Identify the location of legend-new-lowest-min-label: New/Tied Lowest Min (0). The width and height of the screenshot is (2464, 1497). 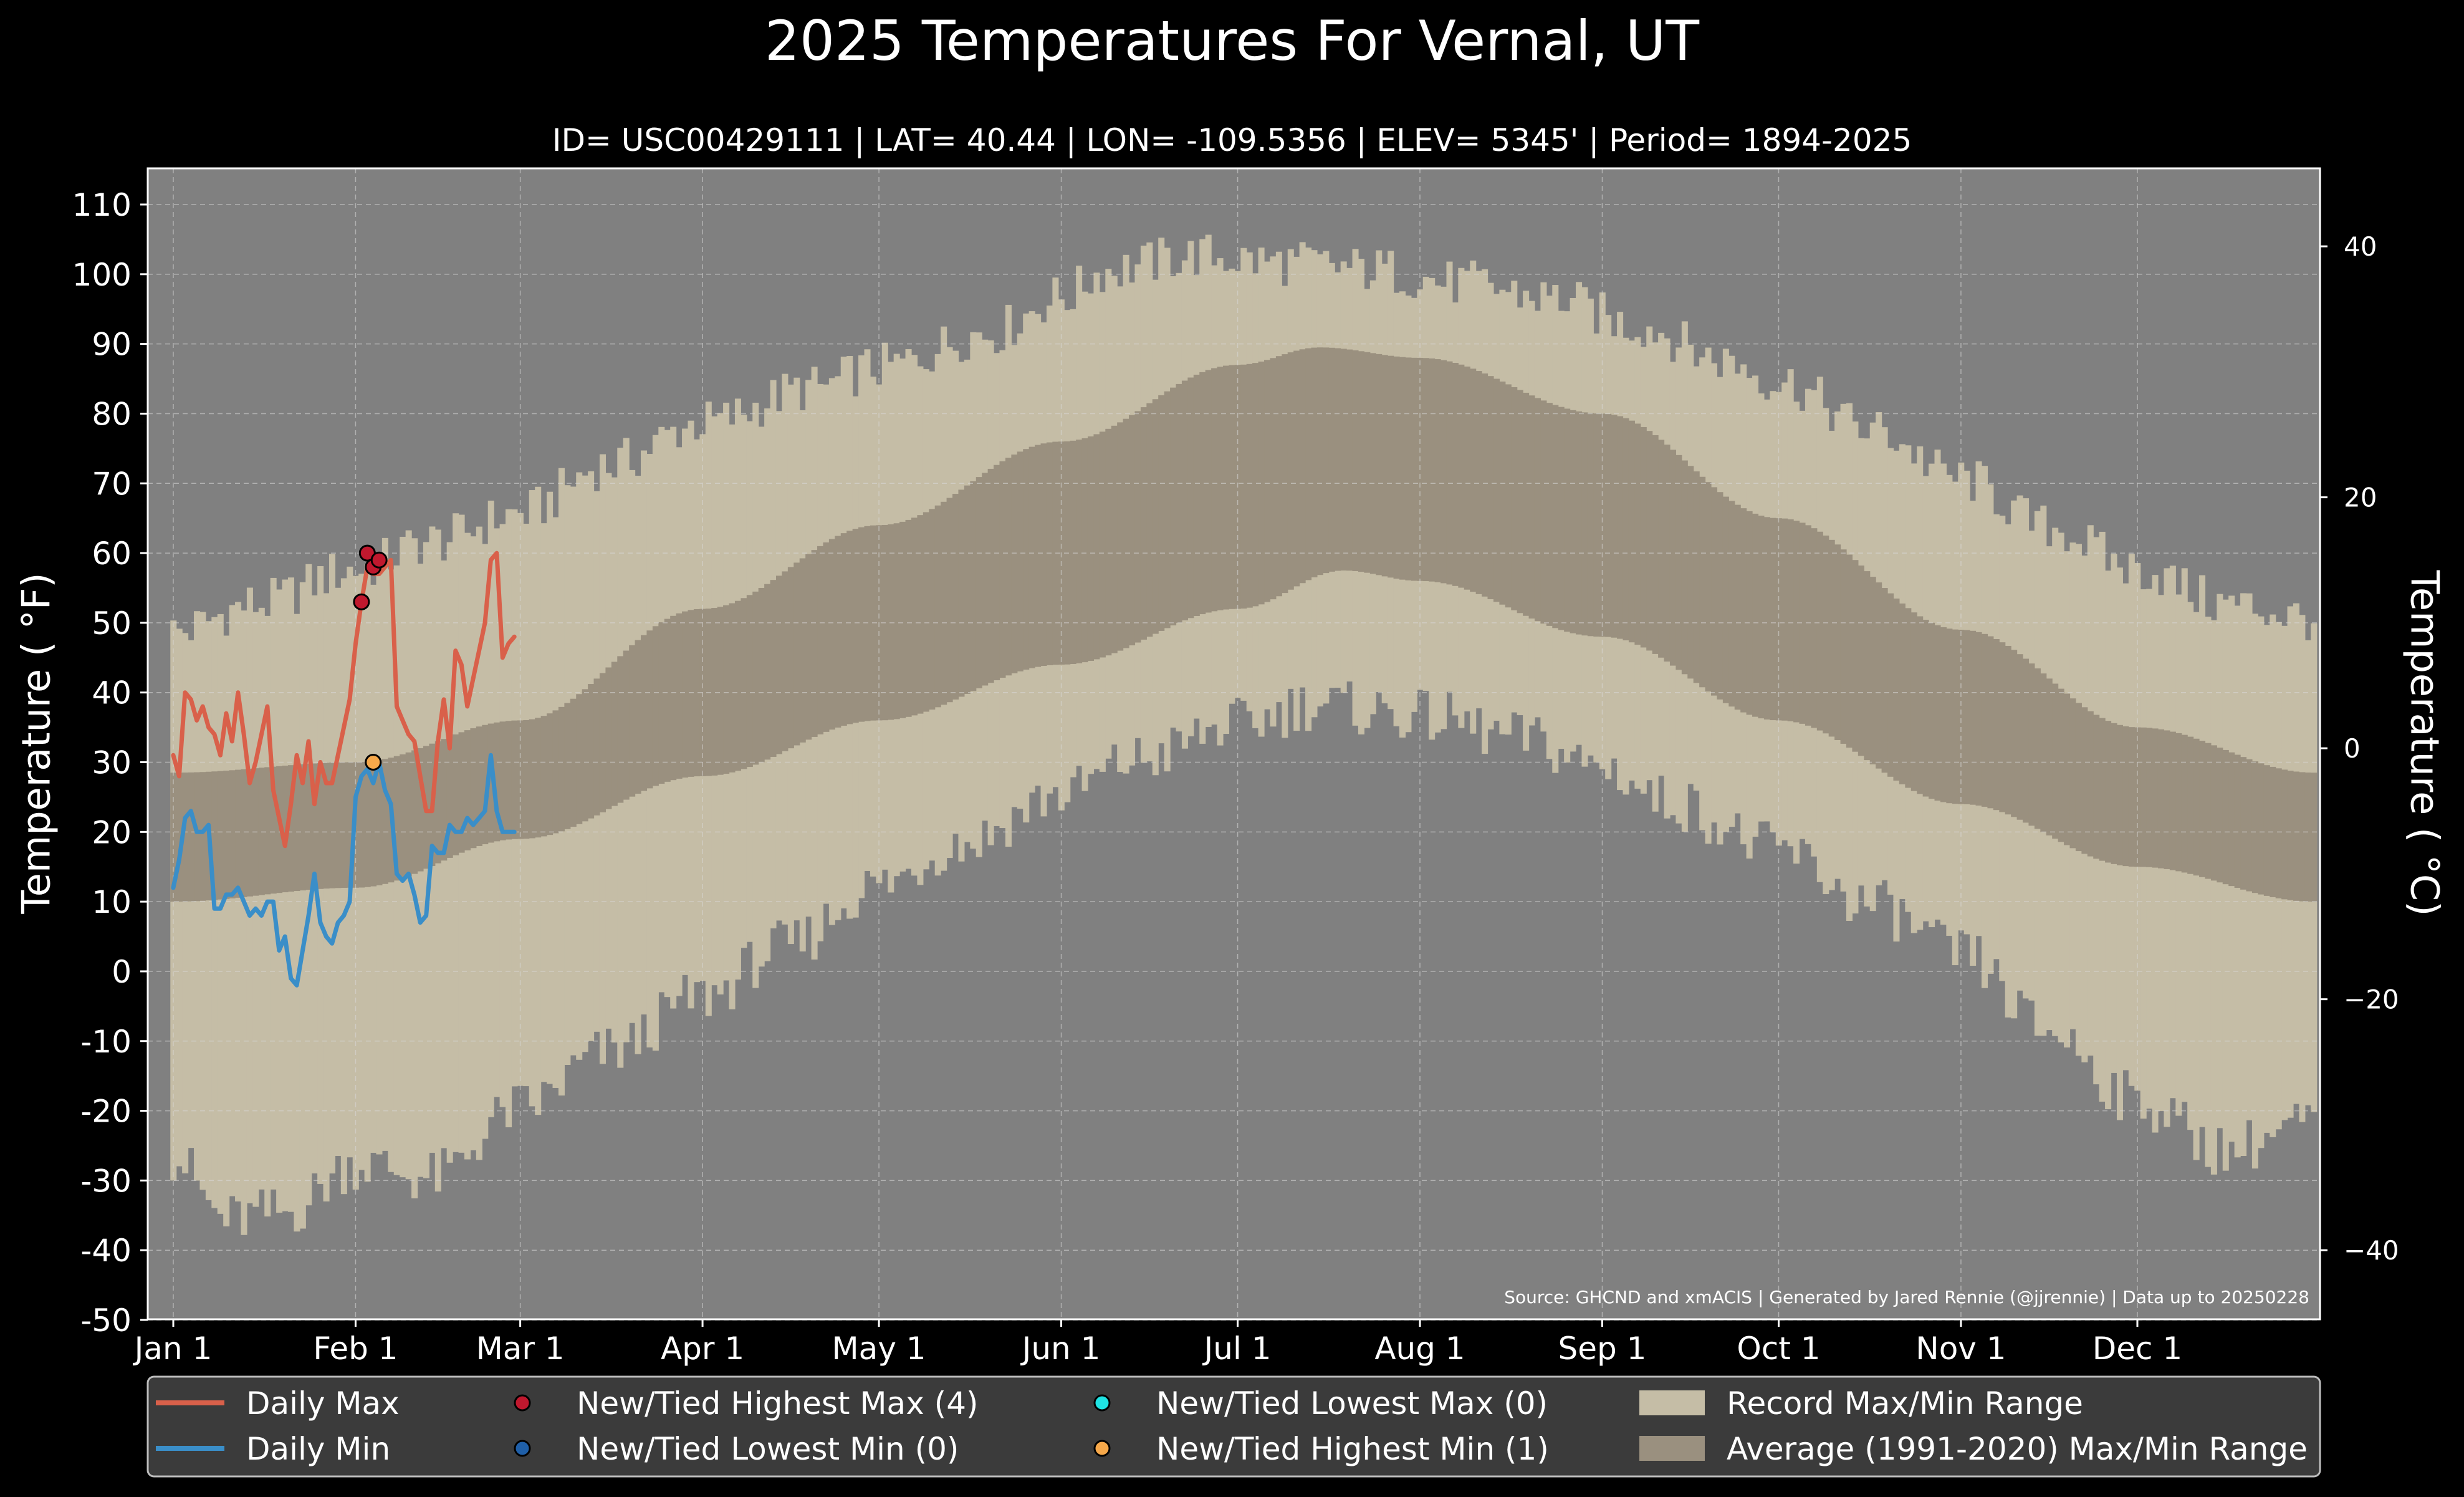
(768, 1449).